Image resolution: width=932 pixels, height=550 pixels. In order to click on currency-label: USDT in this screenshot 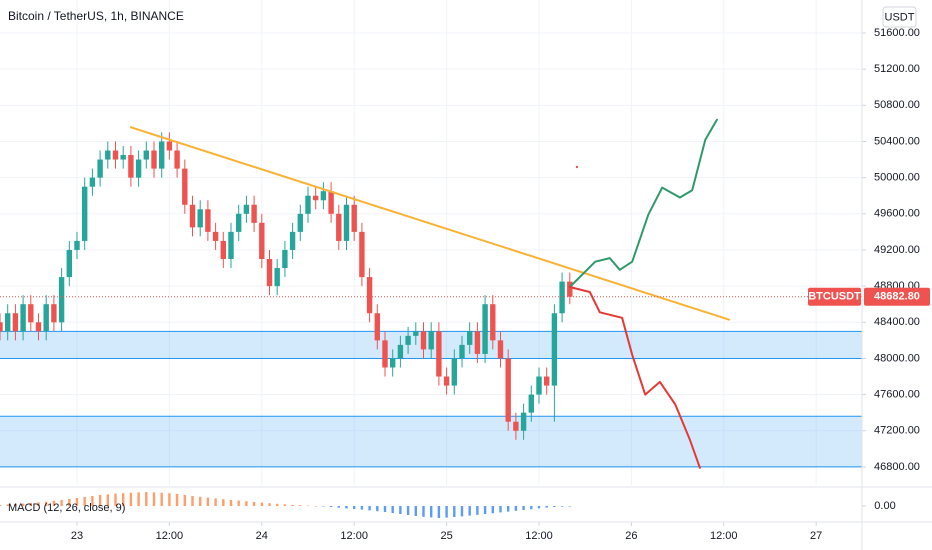, I will do `click(900, 17)`.